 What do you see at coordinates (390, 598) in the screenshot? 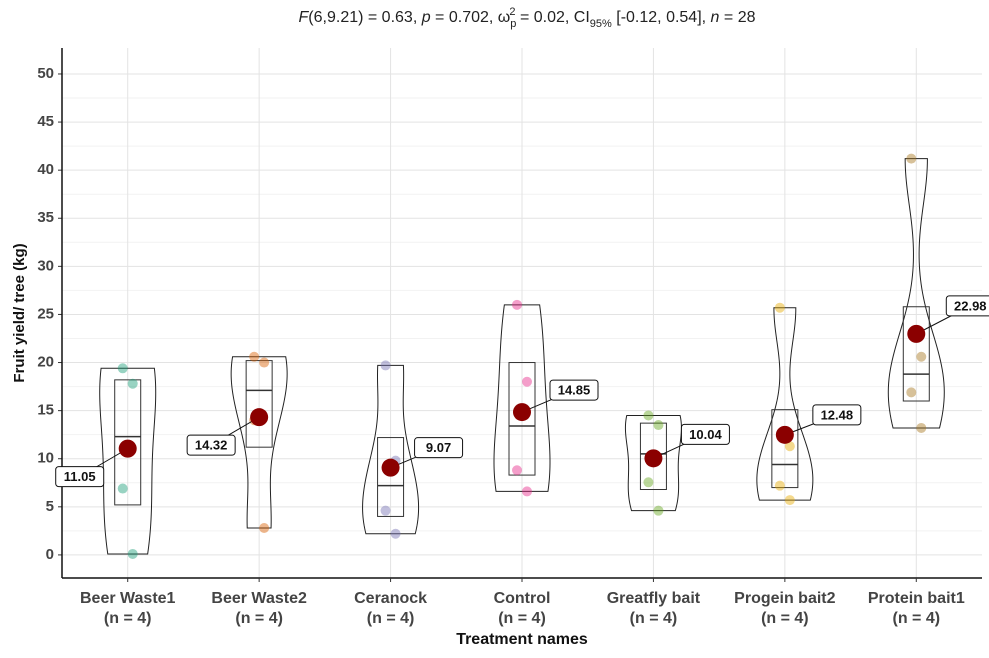
I see `x-tick-label: Ceranock` at bounding box center [390, 598].